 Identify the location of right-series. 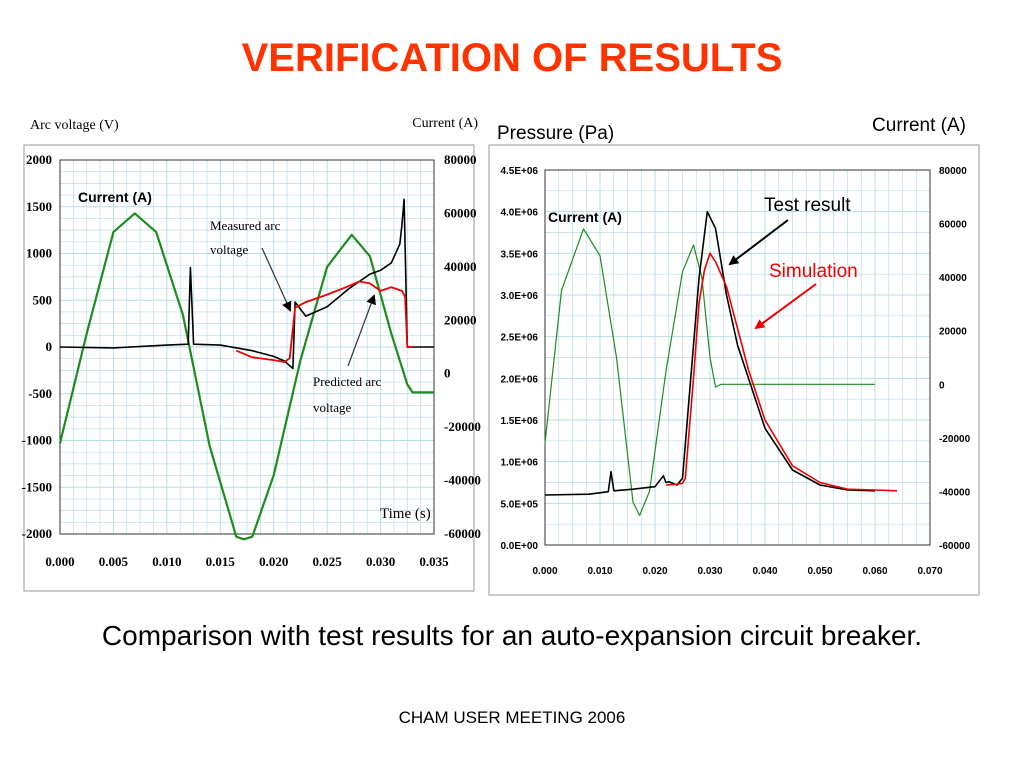
(721, 363).